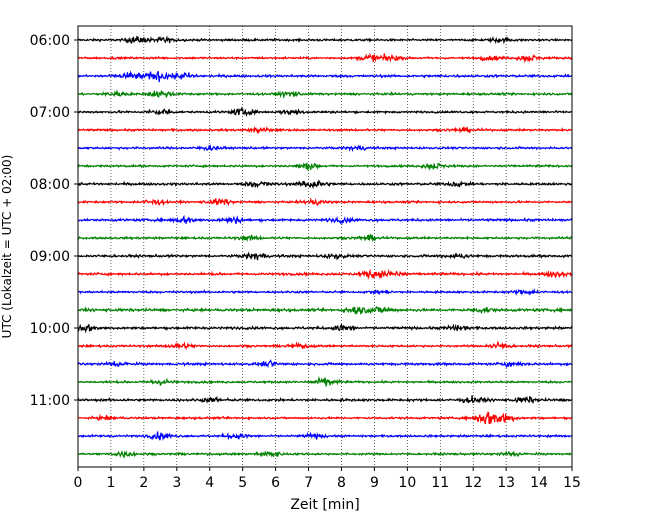 Image resolution: width=650 pixels, height=520 pixels. What do you see at coordinates (308, 483) in the screenshot?
I see `x-tick-label: 7` at bounding box center [308, 483].